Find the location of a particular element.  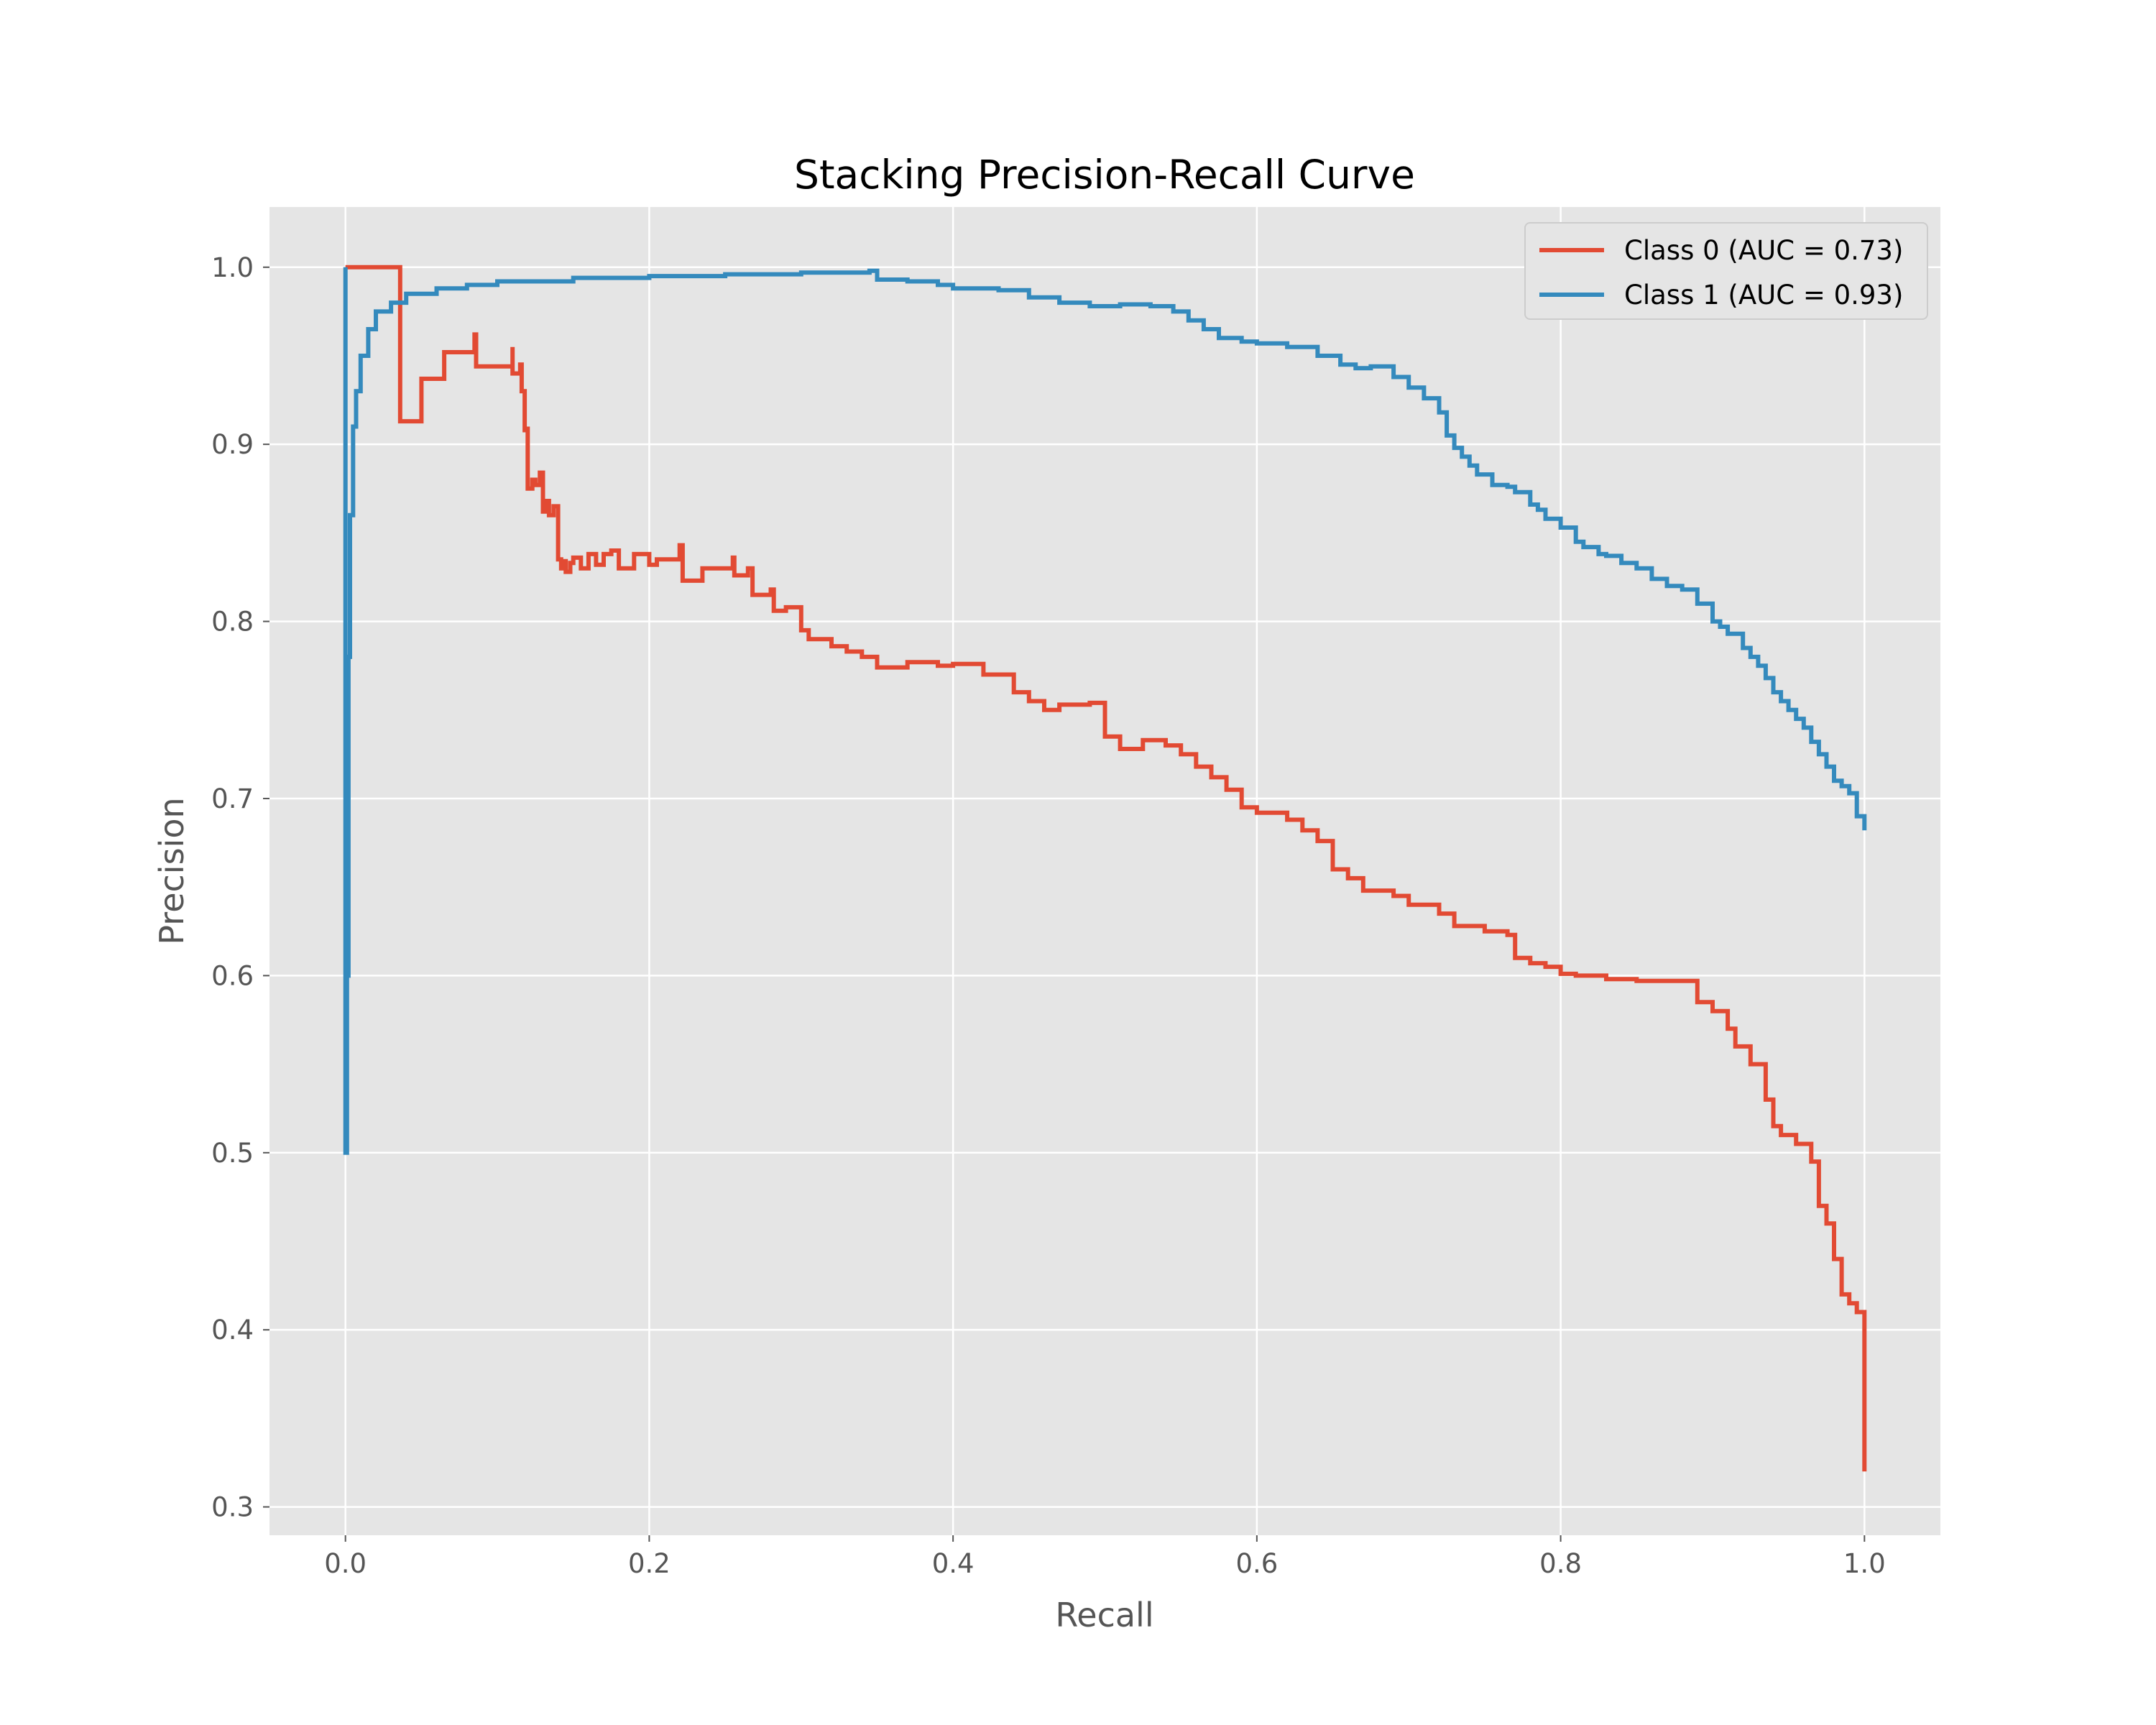

legend: Class 0 (AUC = 0.73) Class 1 (AUC = 0.93) is located at coordinates (1726, 271).